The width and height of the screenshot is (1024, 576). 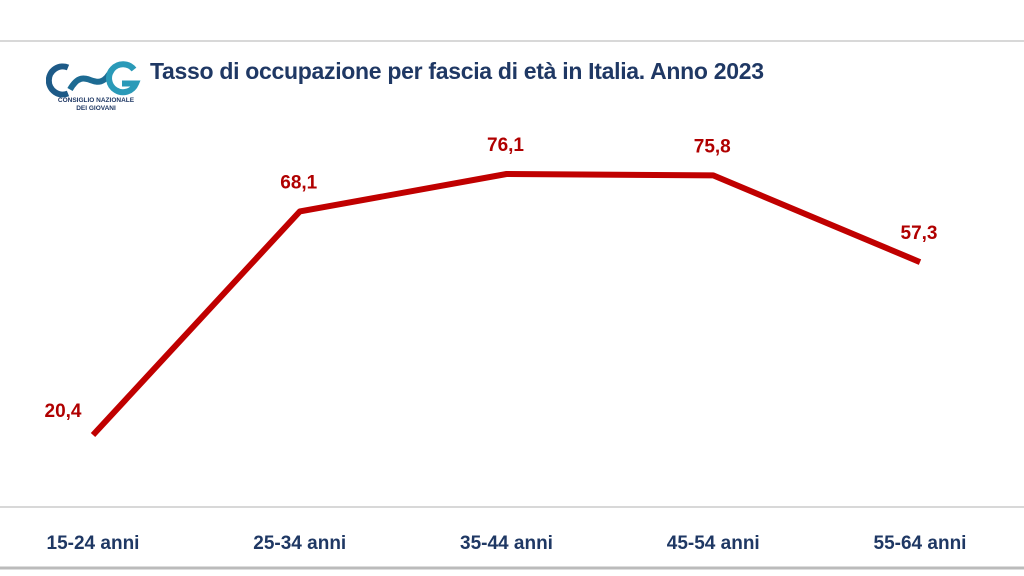 I want to click on top-divider, so click(x=512, y=41).